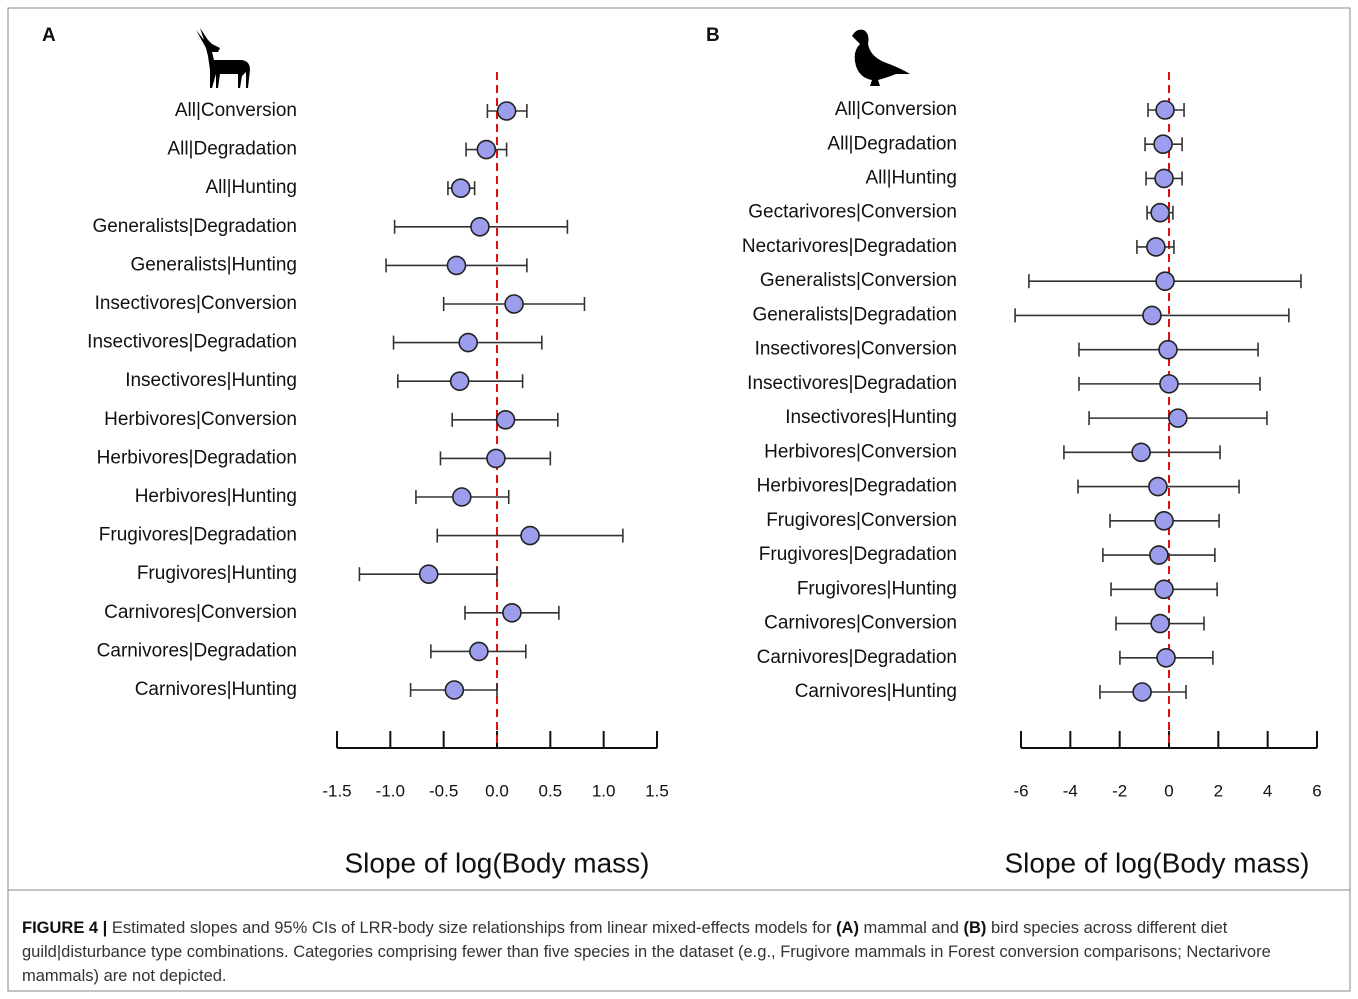 The height and width of the screenshot is (999, 1358). Describe the element at coordinates (497, 790) in the screenshot. I see `x-tick-label: 0.0` at that location.